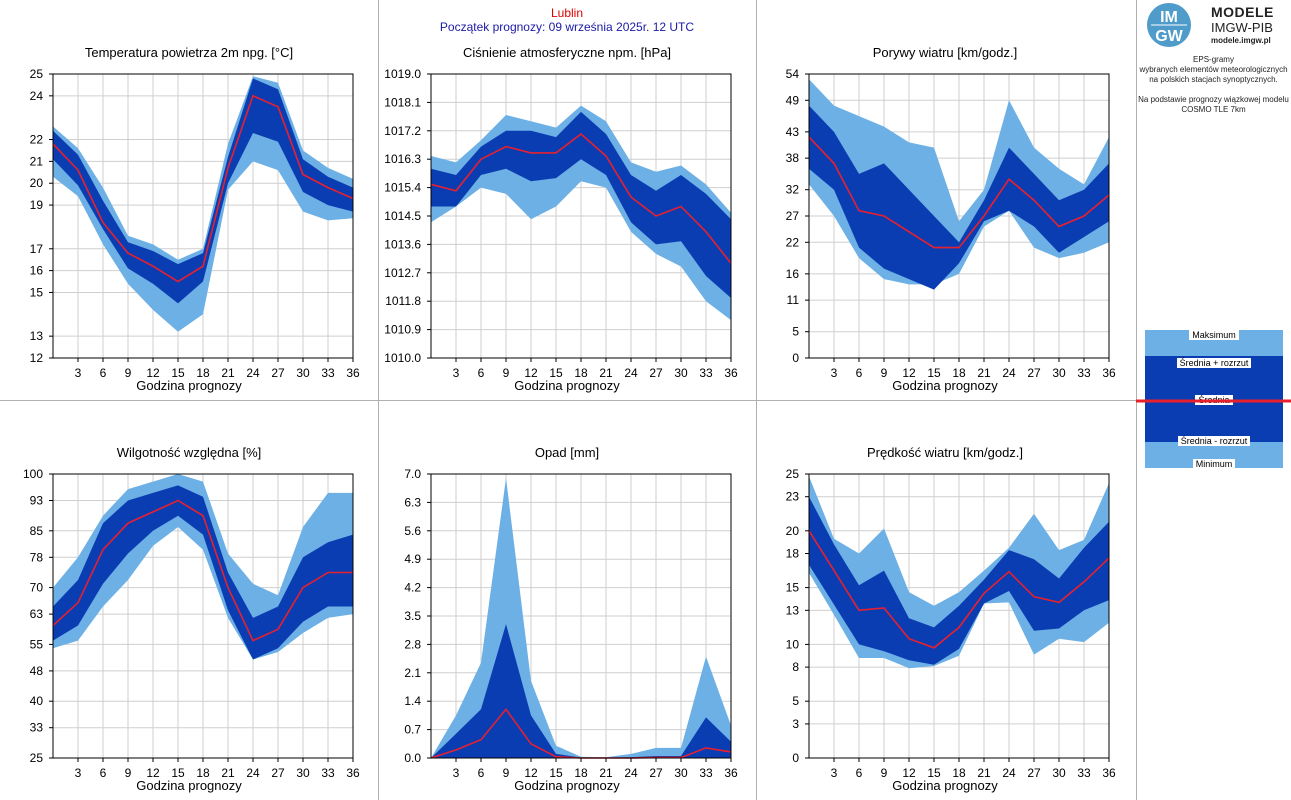 This screenshot has width=1291, height=800. Describe the element at coordinates (412, 559) in the screenshot. I see `chart-precipitation-ytick-label: 4.9` at that location.